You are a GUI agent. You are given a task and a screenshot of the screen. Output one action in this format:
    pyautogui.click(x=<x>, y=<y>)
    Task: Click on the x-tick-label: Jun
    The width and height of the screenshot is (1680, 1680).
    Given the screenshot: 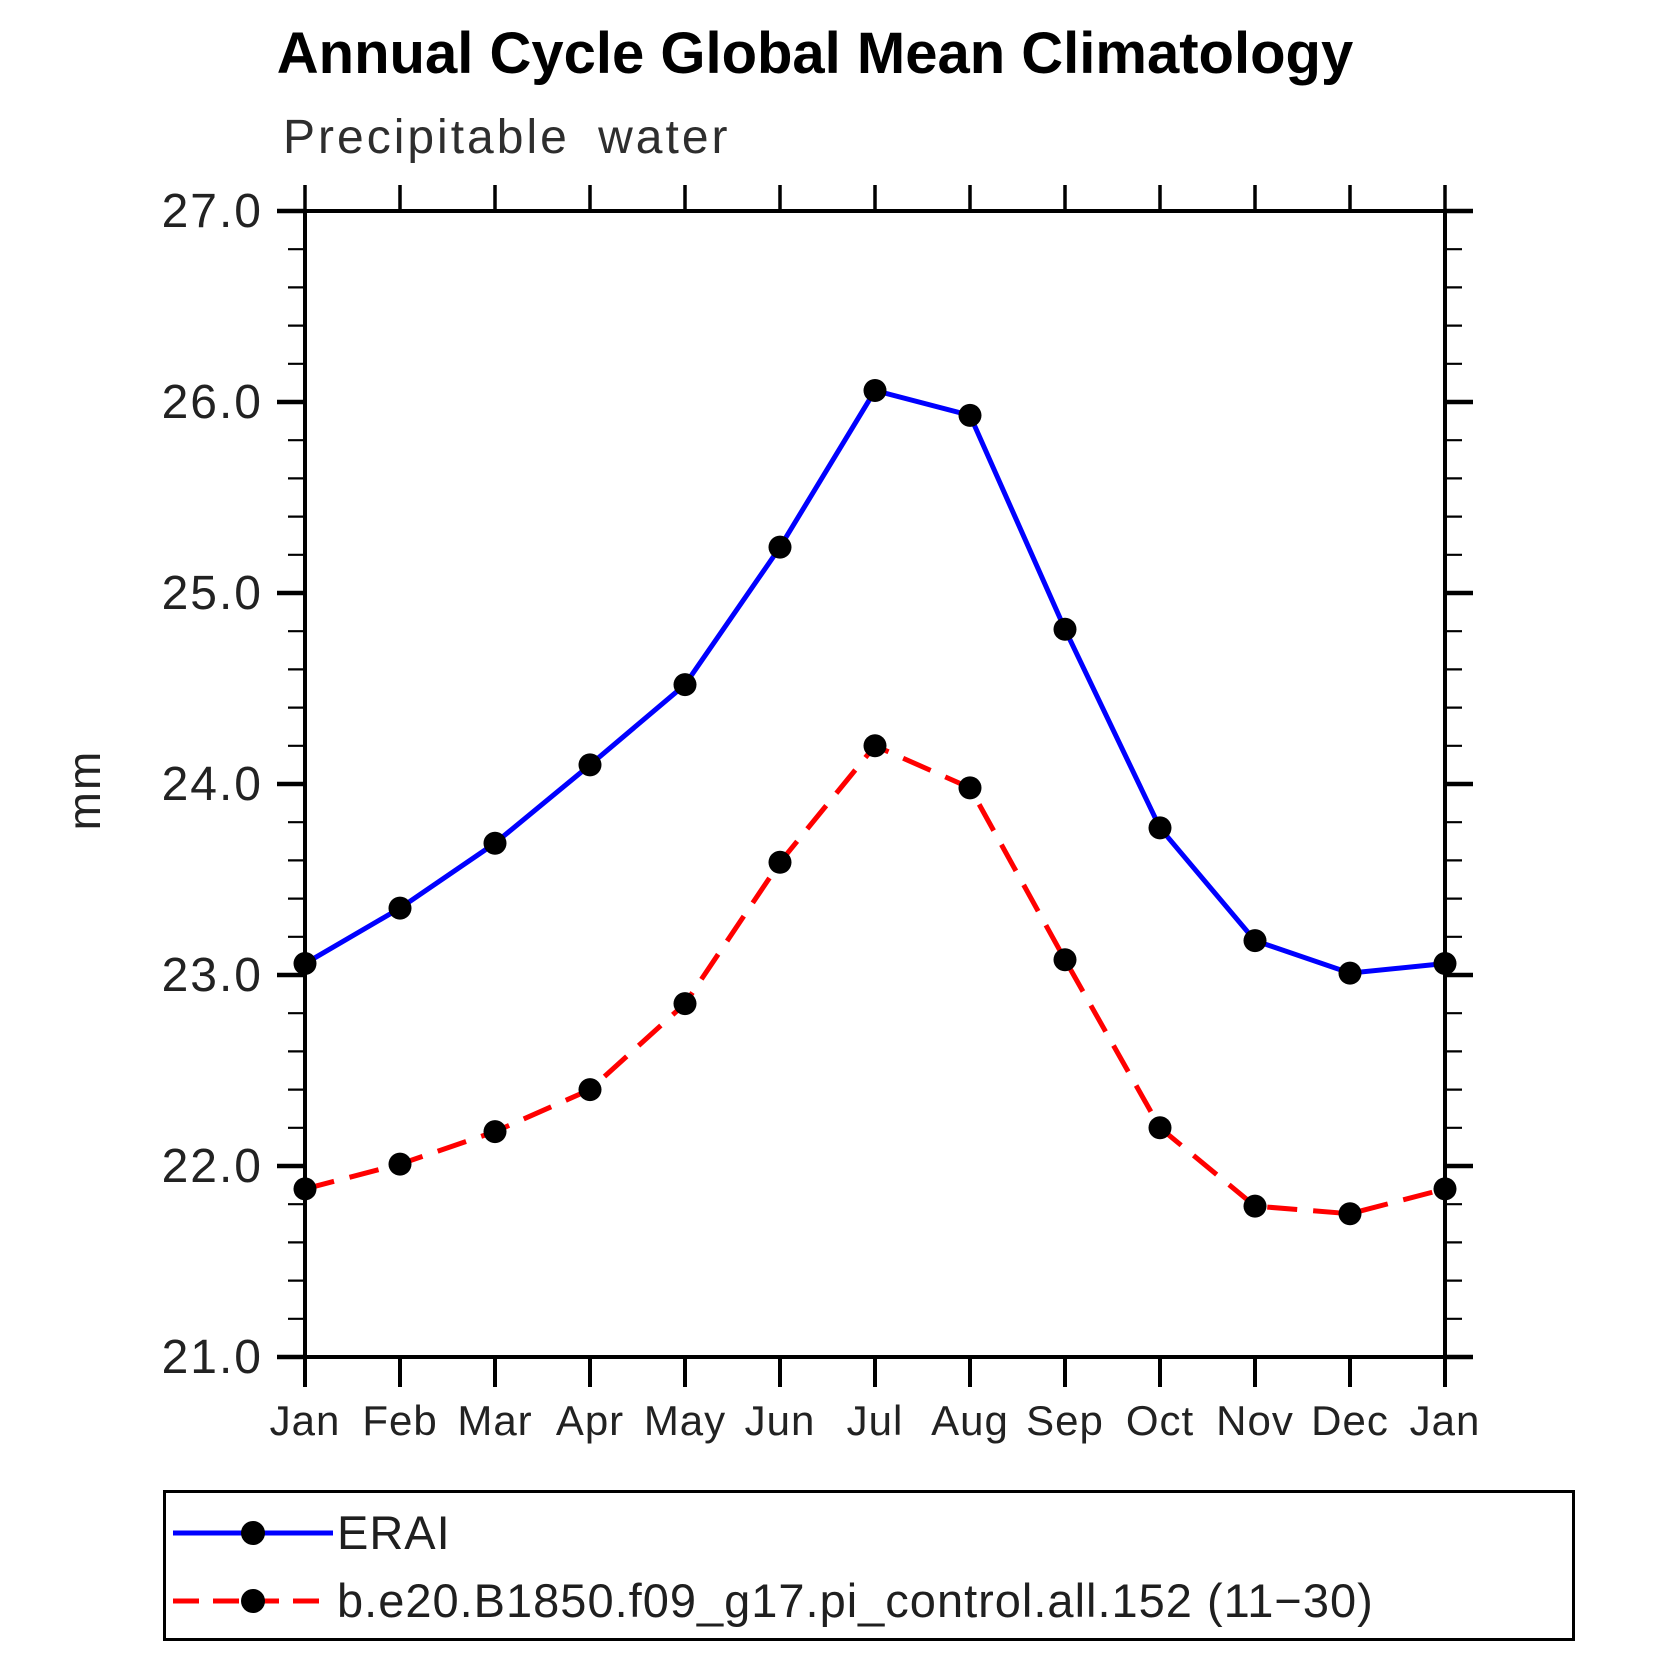 What is the action you would take?
    pyautogui.click(x=780, y=1420)
    